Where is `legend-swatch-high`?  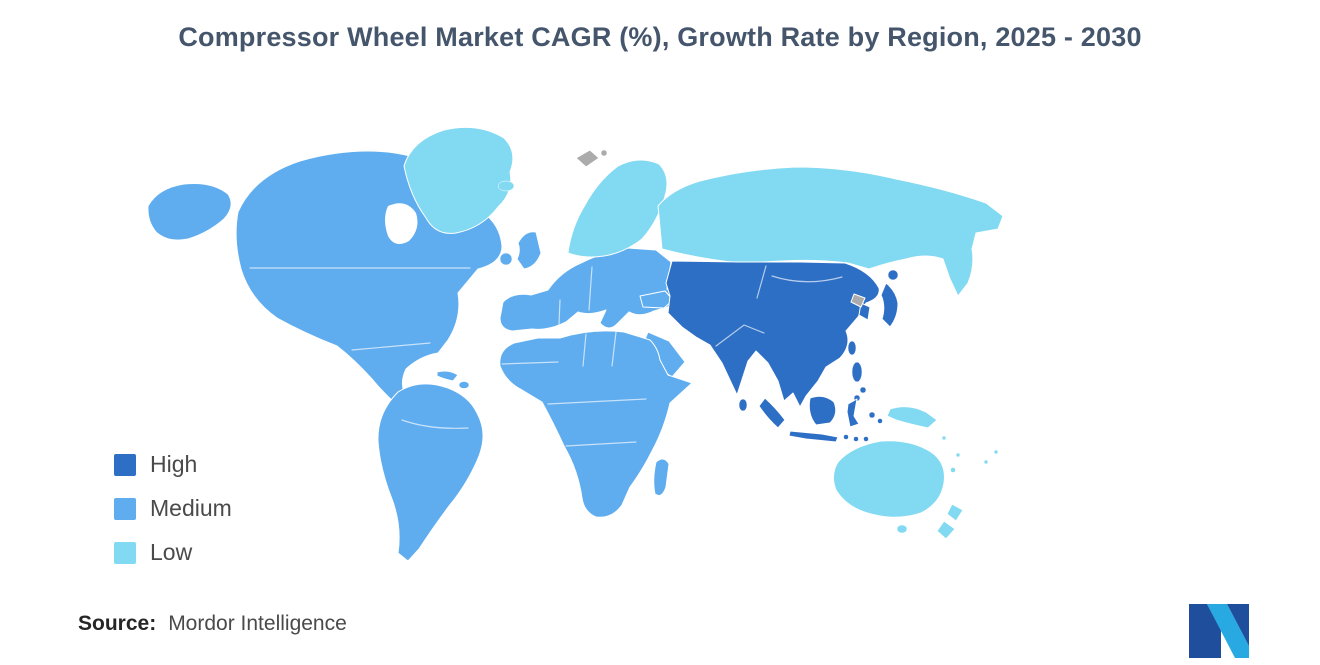 legend-swatch-high is located at coordinates (125, 464).